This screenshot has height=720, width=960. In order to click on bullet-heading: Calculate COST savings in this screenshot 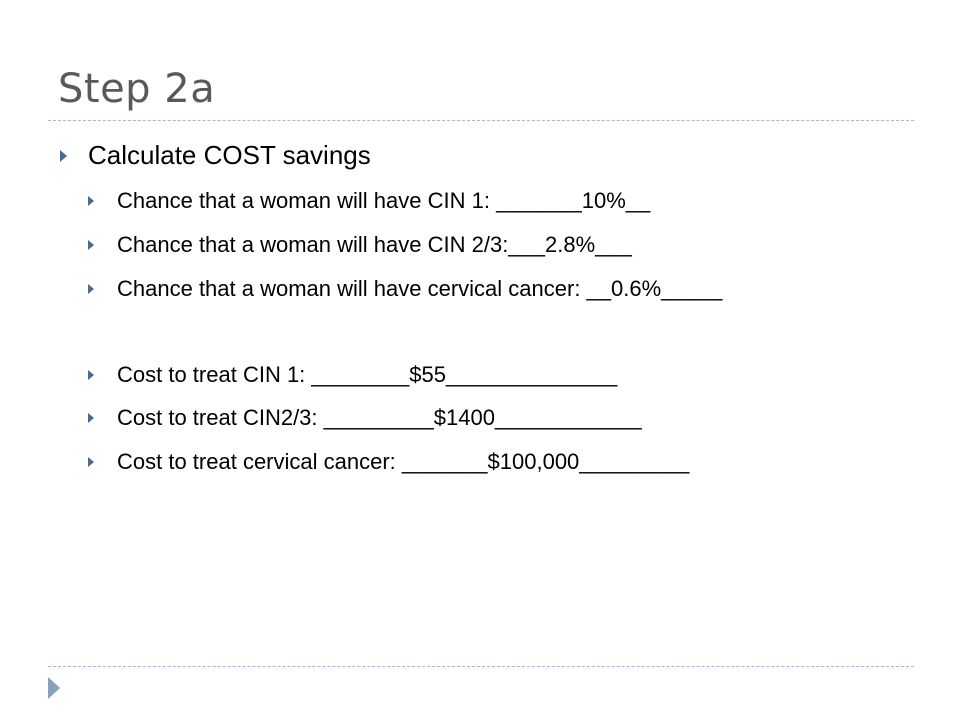, I will do `click(214, 155)`.